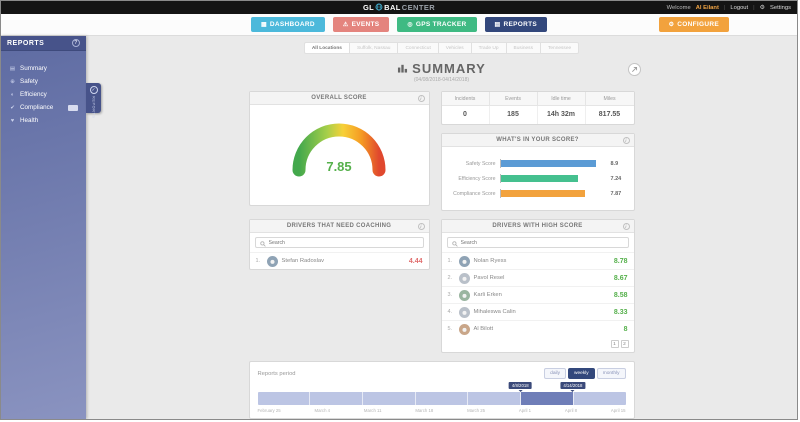 The height and width of the screenshot is (422, 800). What do you see at coordinates (326, 48) in the screenshot?
I see `tab-all-locations: All Locations` at bounding box center [326, 48].